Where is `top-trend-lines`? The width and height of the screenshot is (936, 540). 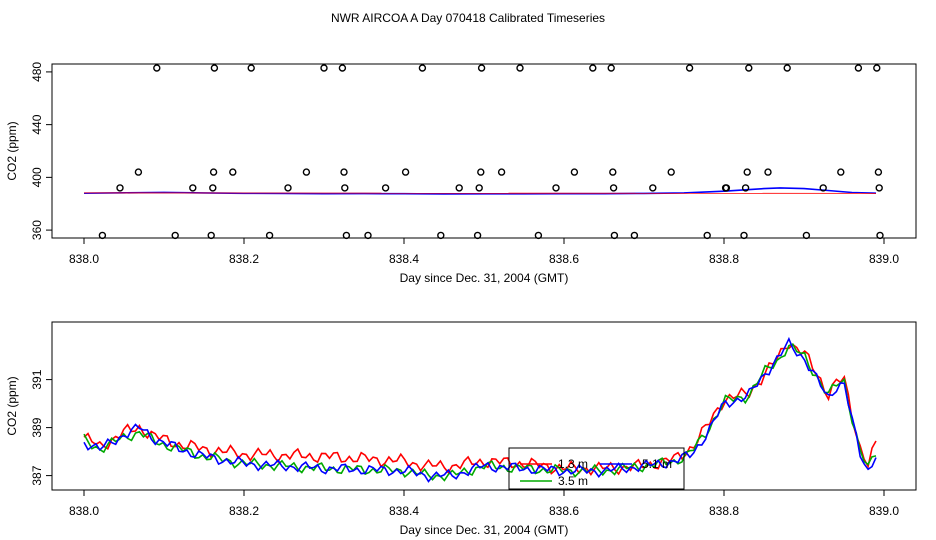 top-trend-lines is located at coordinates (480, 191).